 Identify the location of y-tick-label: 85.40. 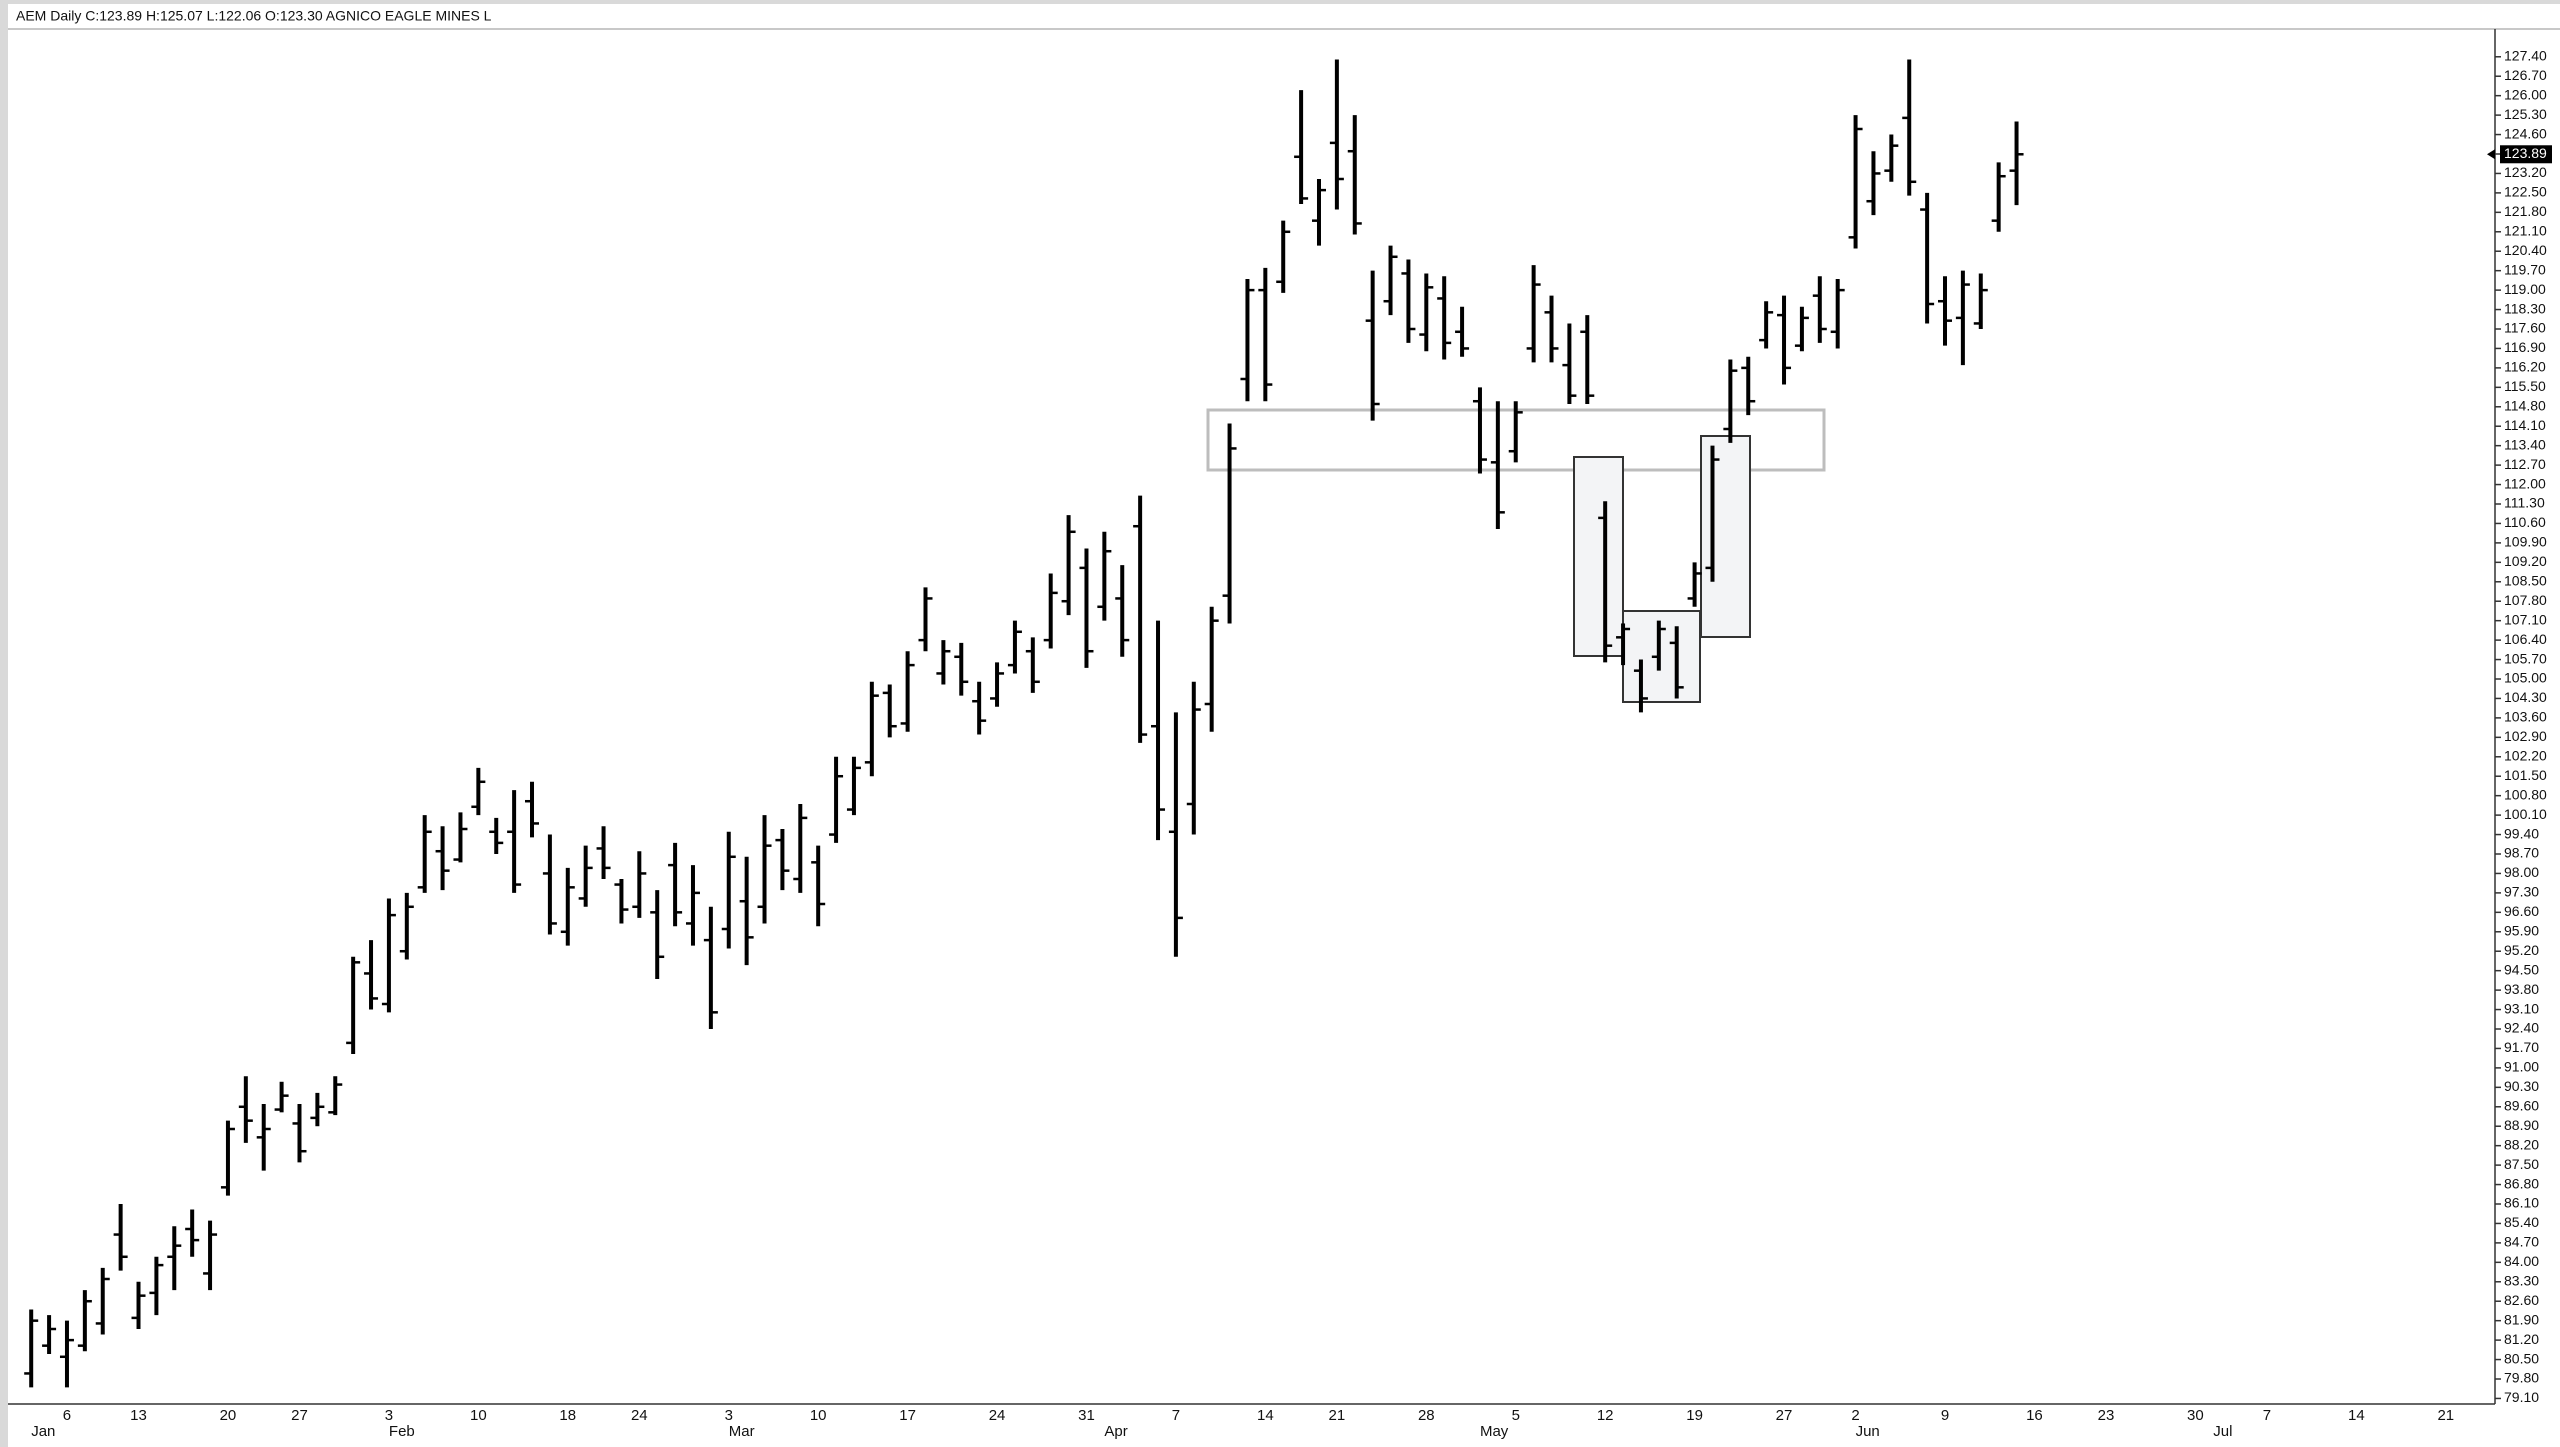
(2521, 1222).